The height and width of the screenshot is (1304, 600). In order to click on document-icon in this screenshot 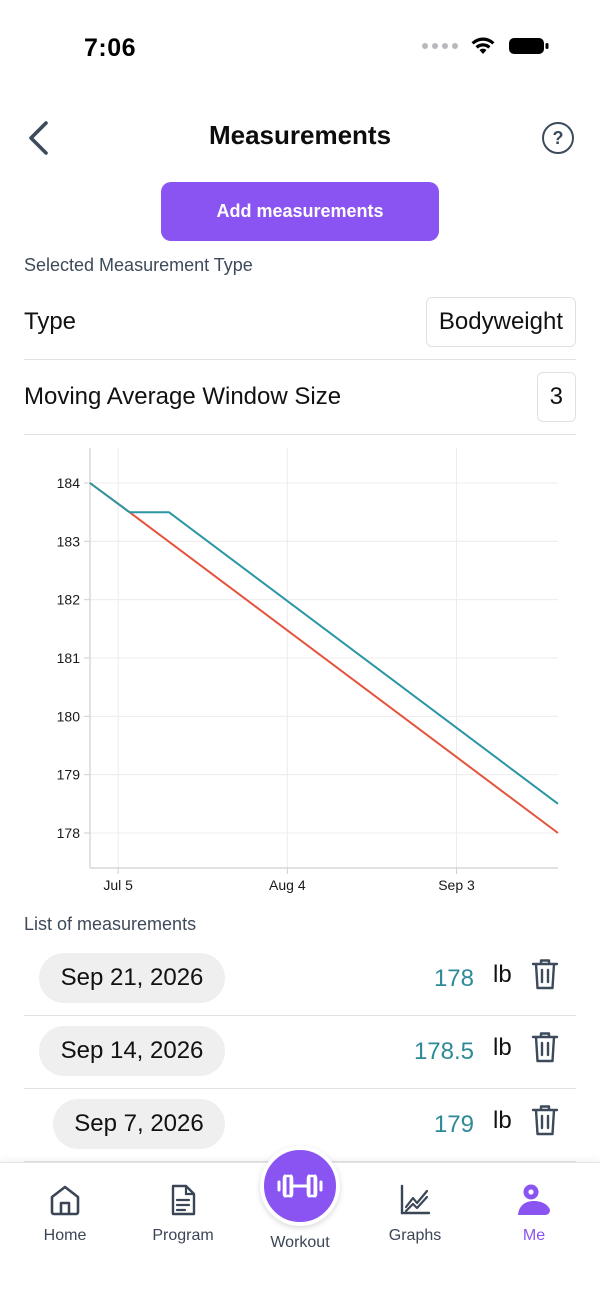, I will do `click(183, 1200)`.